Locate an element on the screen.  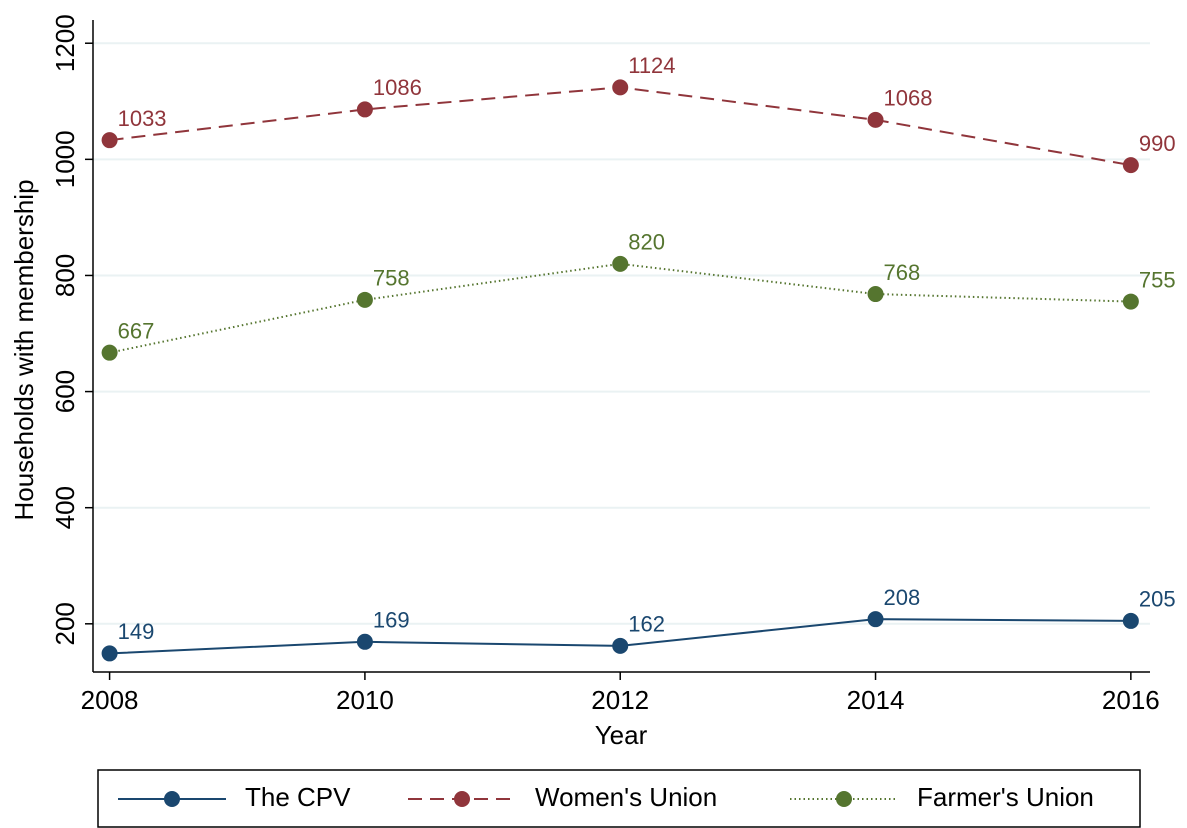
data-label: 208 is located at coordinates (902, 597).